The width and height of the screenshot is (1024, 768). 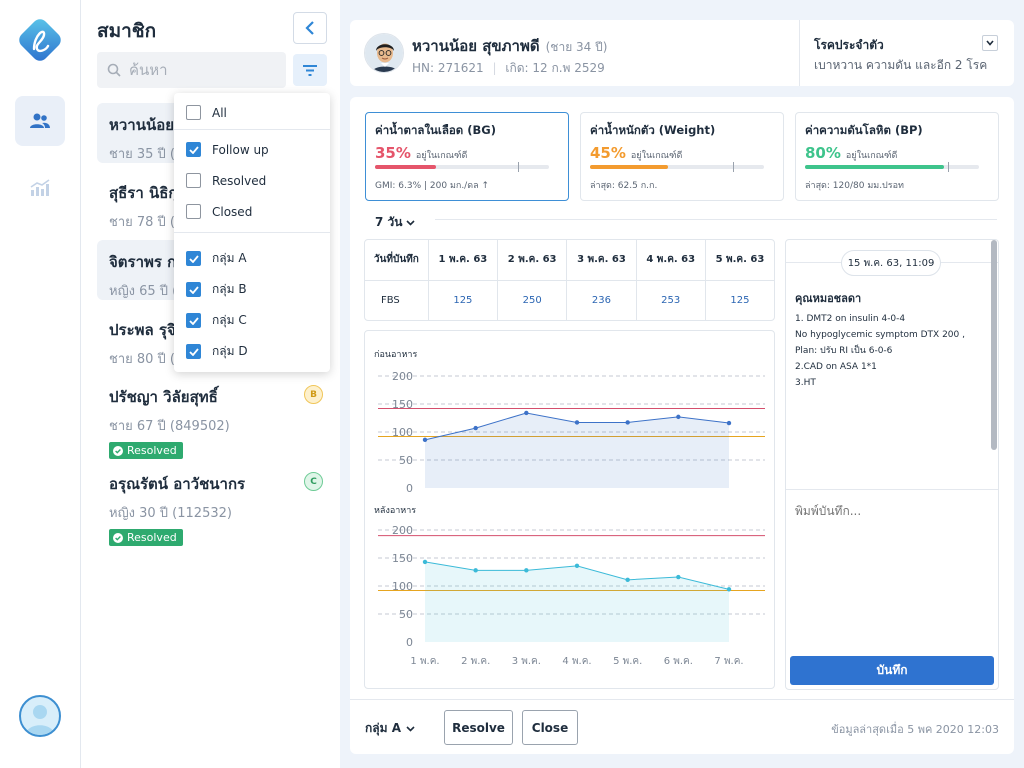 I want to click on member-list-title: สมาชิก, so click(x=127, y=31).